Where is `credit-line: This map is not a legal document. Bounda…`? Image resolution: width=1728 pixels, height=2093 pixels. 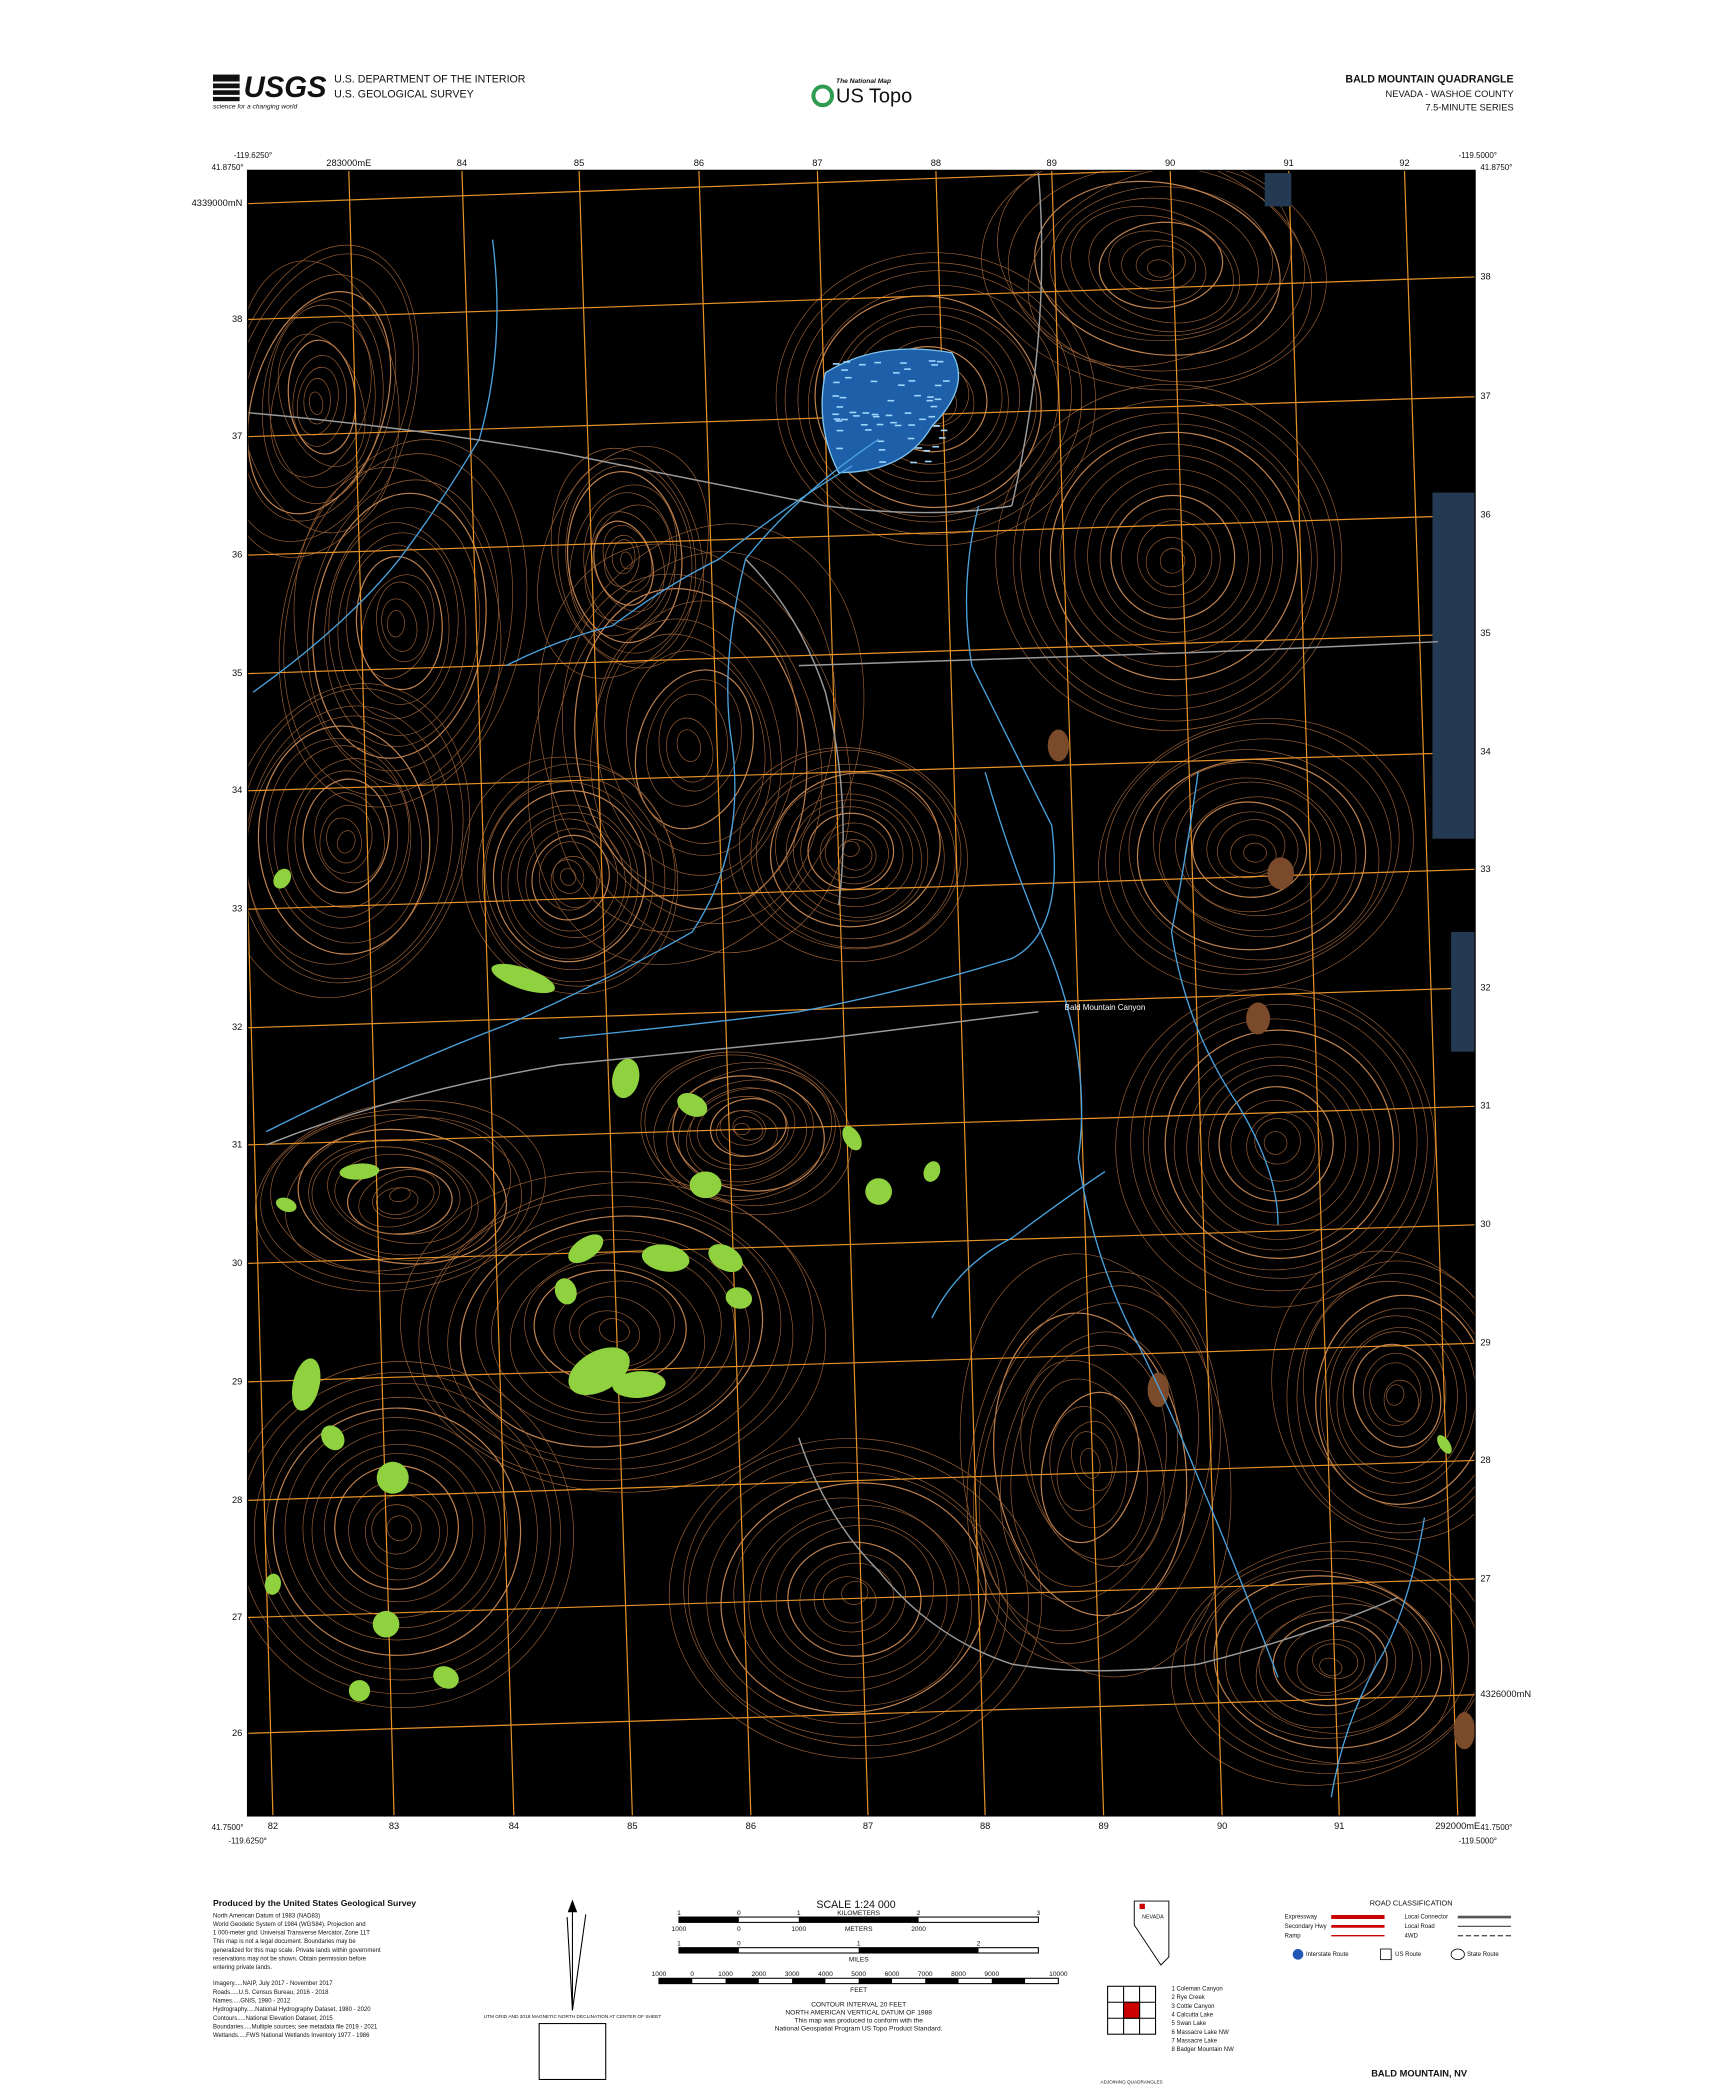
credit-line: This map is not a legal document. Bounda… is located at coordinates (284, 1942).